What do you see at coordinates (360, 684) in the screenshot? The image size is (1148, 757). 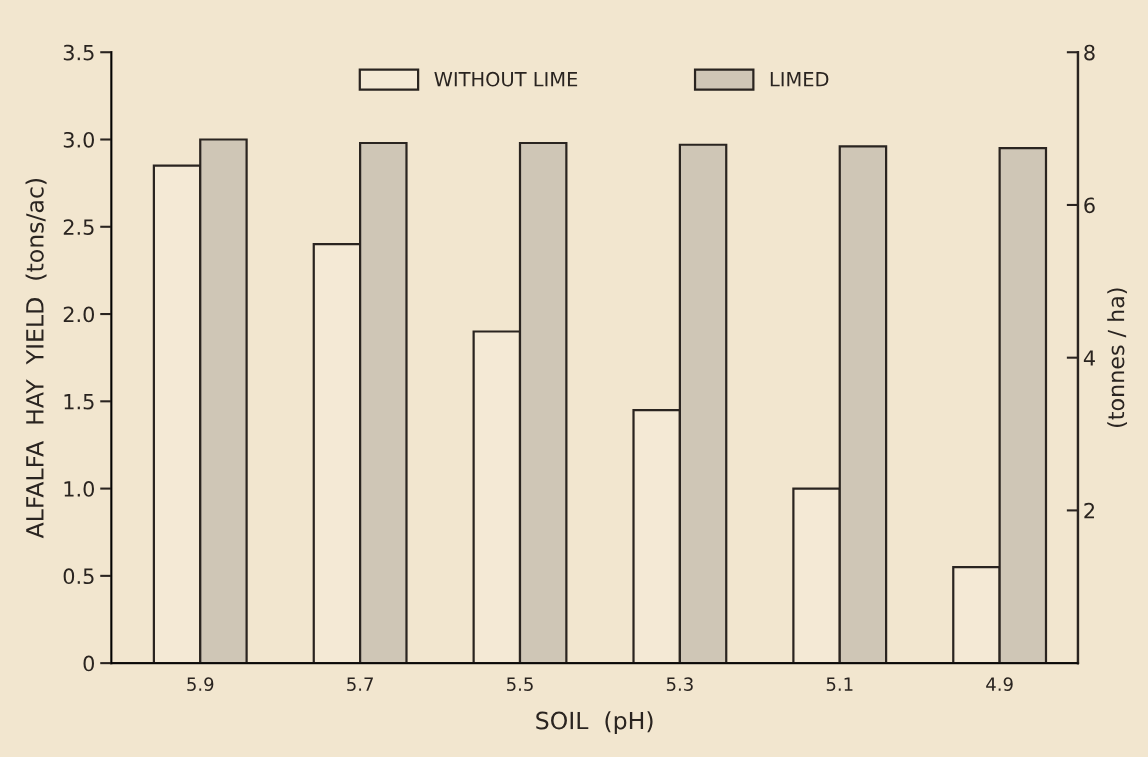 I see `x-tick-label: 5.7` at bounding box center [360, 684].